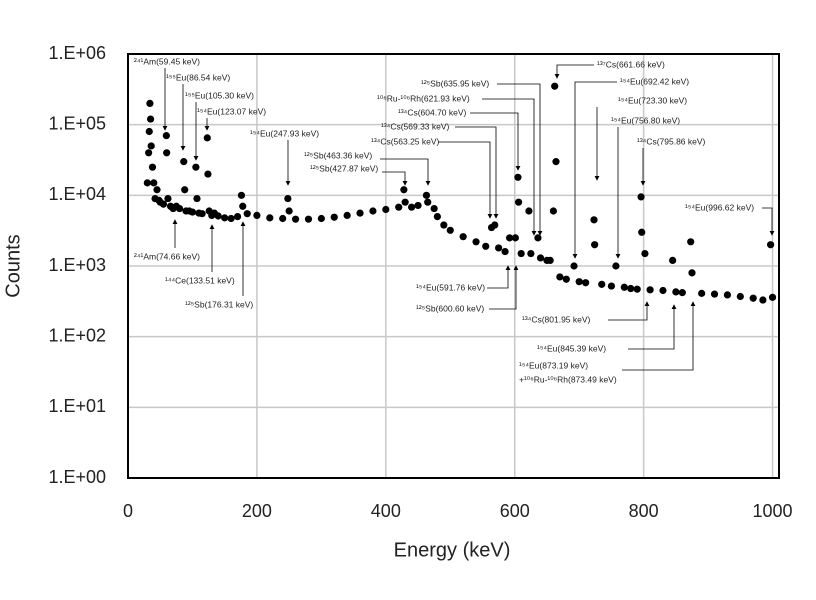 The height and width of the screenshot is (600, 816). I want to click on x-tick-label: 800, so click(644, 511).